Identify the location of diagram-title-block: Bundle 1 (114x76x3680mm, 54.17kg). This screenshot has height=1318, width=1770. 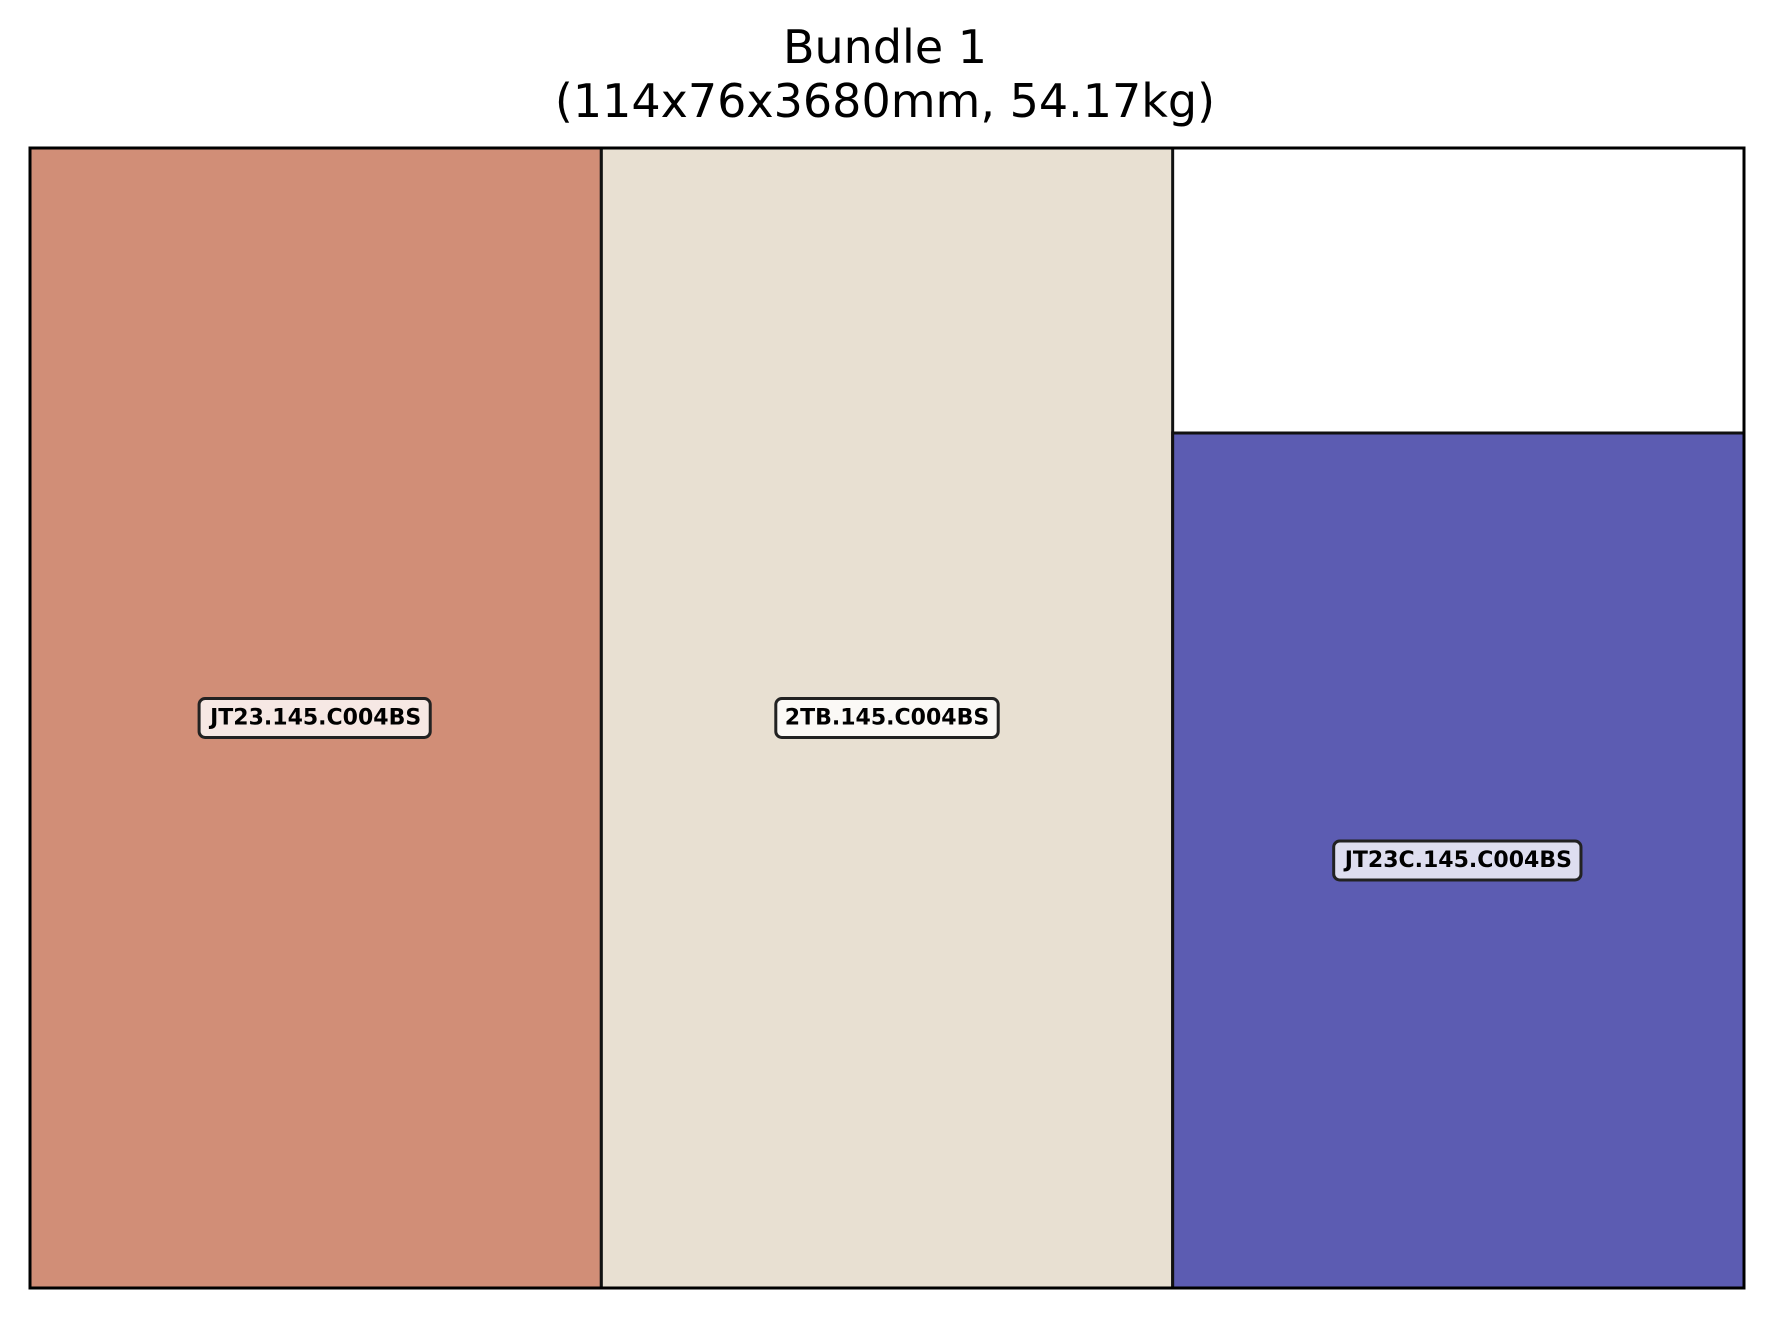
(885, 74).